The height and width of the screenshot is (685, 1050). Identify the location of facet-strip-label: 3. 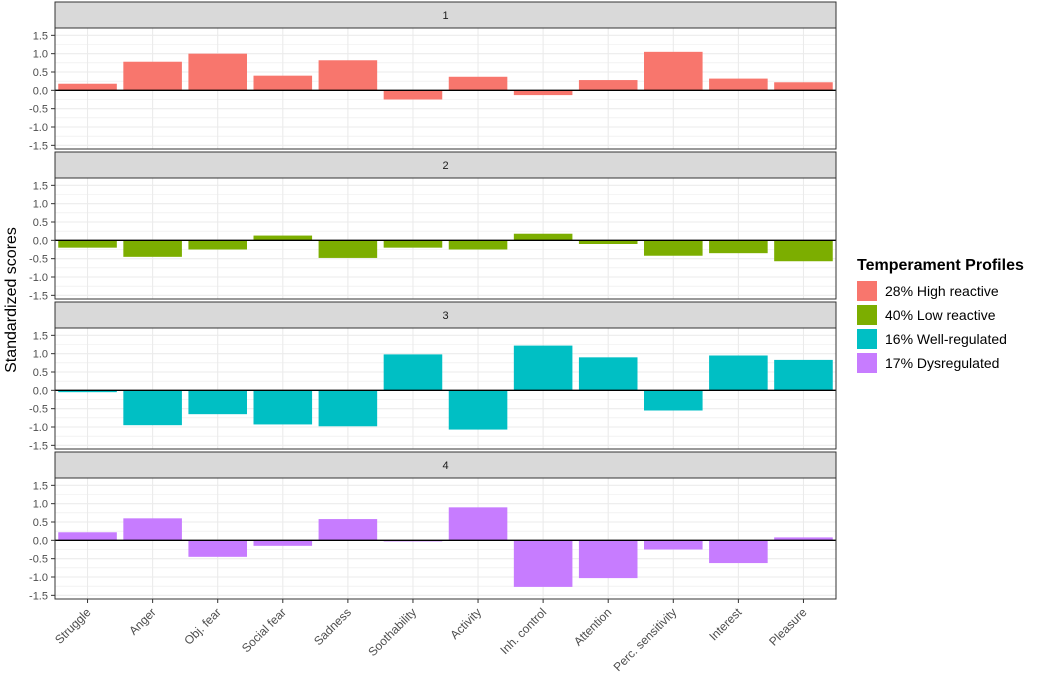
(445, 316).